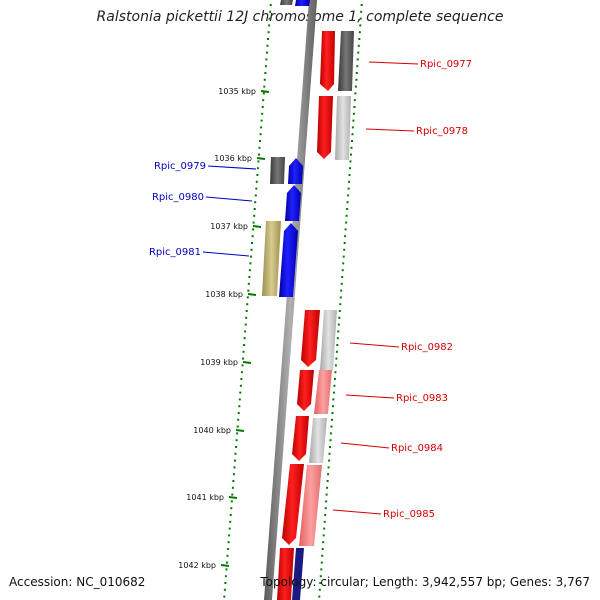 The image size is (600, 600). I want to click on gene-arrow-prev, so click(302, 3).